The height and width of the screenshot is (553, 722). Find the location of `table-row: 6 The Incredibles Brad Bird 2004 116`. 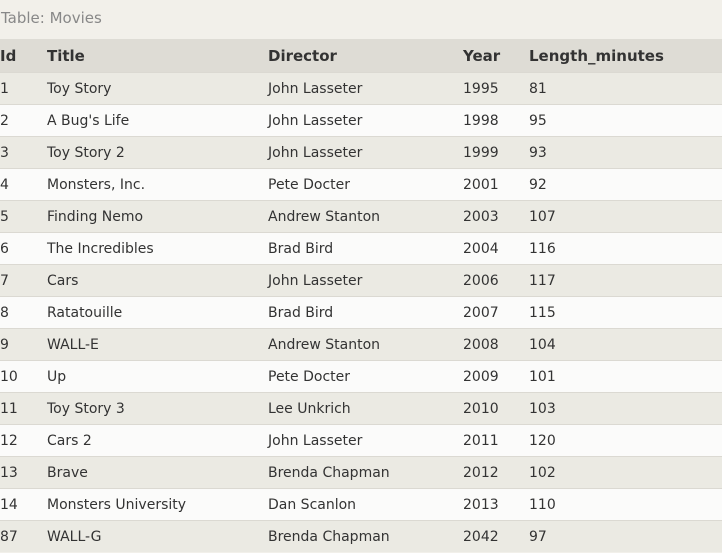

table-row: 6 The Incredibles Brad Bird 2004 116 is located at coordinates (361, 248).